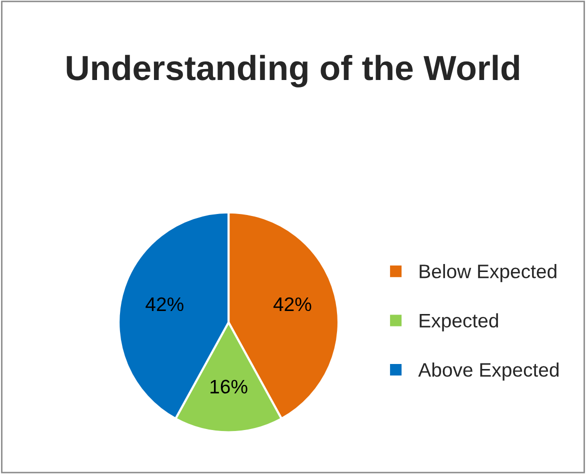 Image resolution: width=586 pixels, height=474 pixels. I want to click on legend-label: Expected, so click(459, 322).